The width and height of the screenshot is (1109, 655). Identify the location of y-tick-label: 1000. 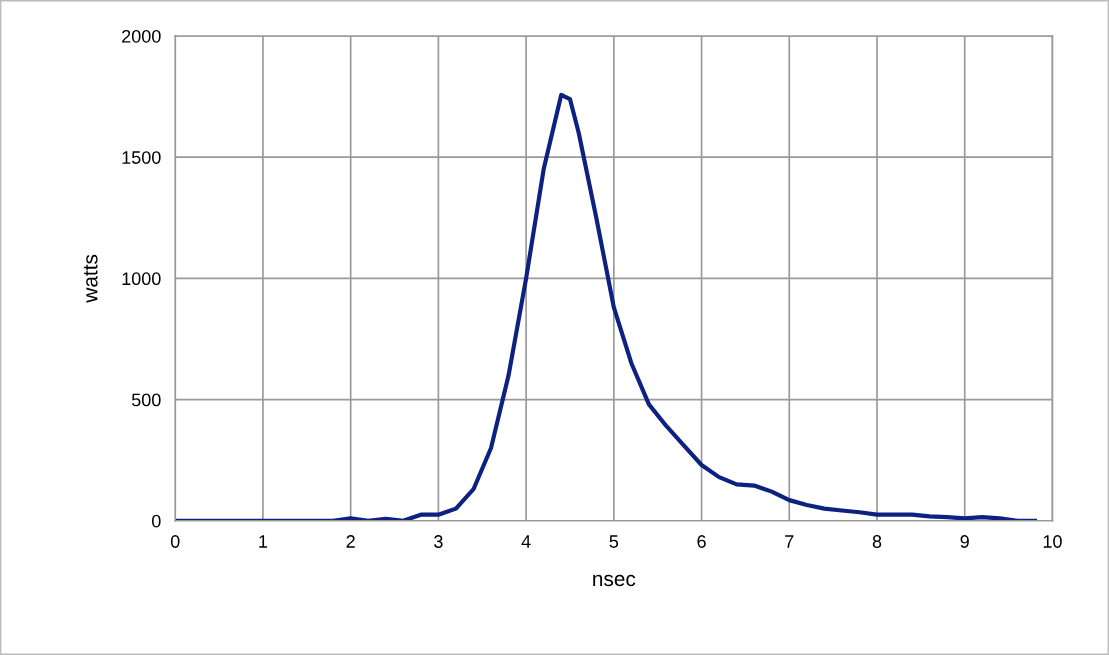
(141, 279).